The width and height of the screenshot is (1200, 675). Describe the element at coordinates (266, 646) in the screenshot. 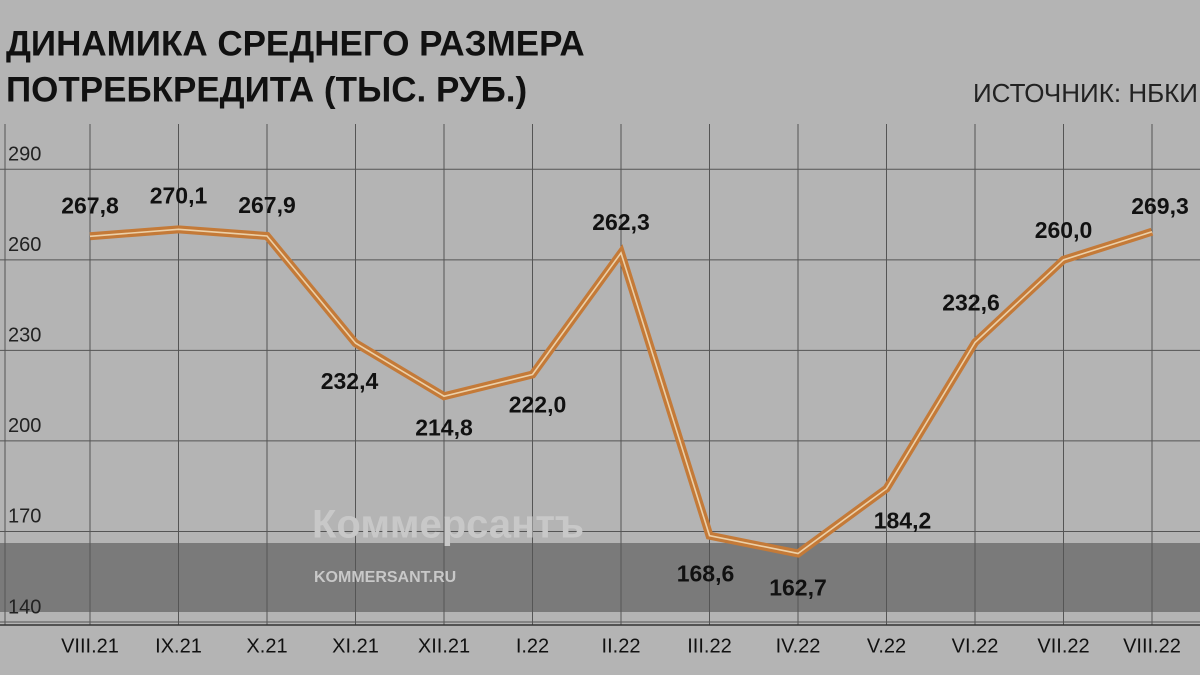

I see `x-tick-label: X.21` at that location.